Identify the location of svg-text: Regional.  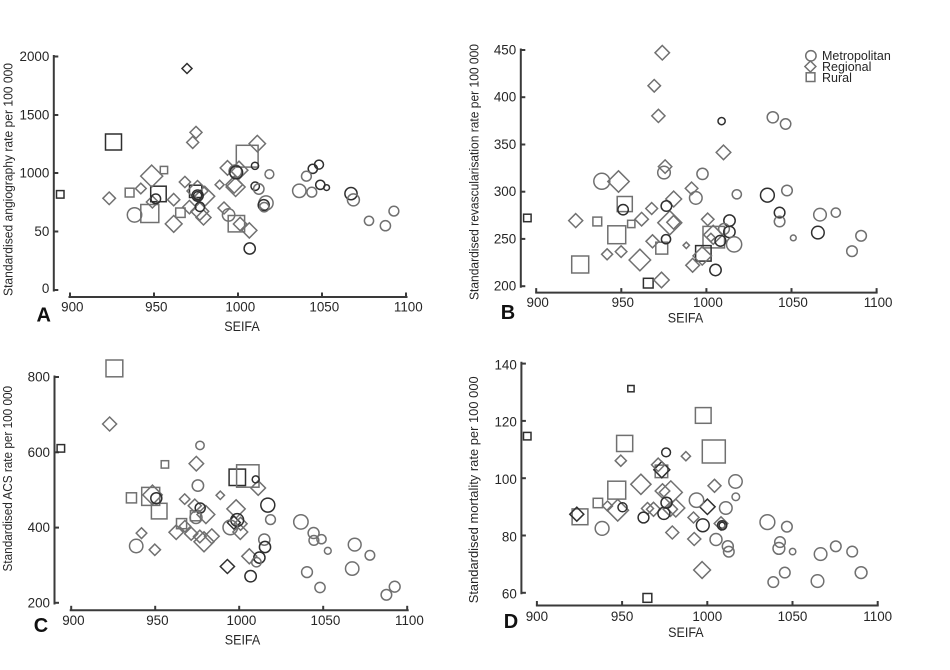
(846, 67).